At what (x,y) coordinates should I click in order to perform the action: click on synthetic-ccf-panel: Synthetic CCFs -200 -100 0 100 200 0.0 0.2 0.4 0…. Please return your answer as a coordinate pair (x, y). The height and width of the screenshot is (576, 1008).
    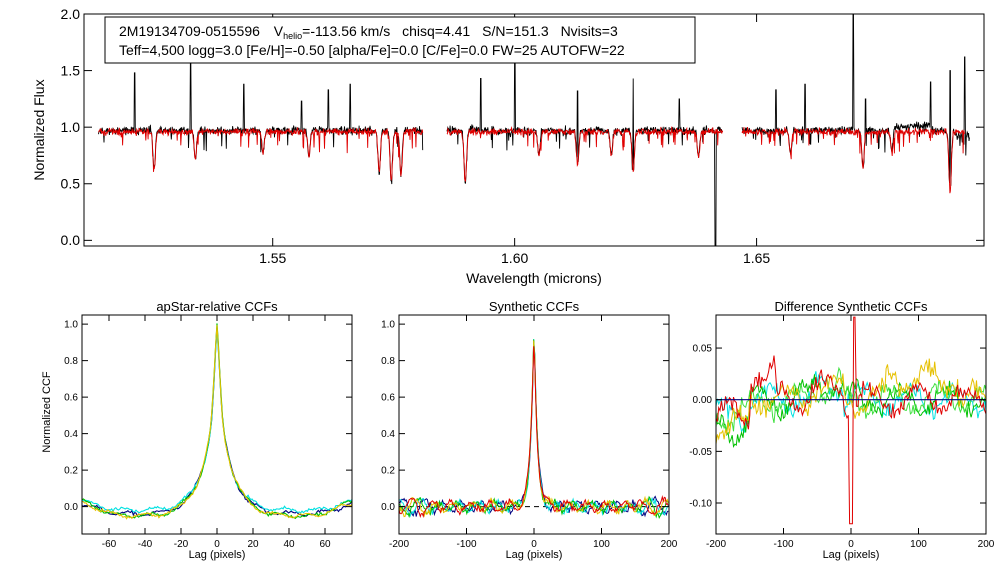
    Looking at the image, I should click on (529, 430).